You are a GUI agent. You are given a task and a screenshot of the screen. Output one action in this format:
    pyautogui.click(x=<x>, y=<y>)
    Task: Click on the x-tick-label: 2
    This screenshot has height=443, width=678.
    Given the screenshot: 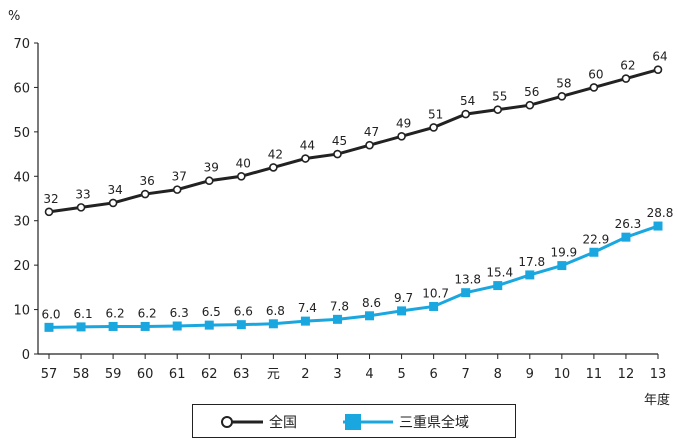 What is the action you would take?
    pyautogui.click(x=305, y=374)
    